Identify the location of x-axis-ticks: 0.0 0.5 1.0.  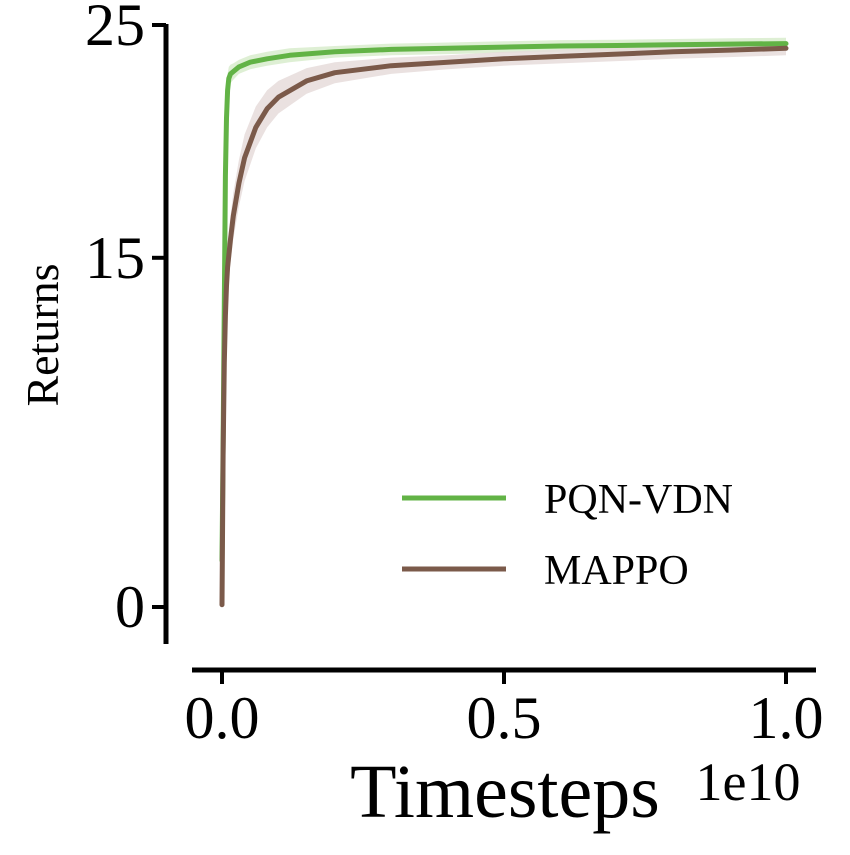
(504, 710).